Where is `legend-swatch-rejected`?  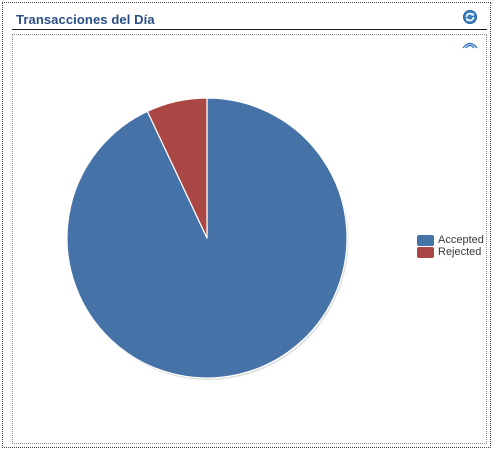 legend-swatch-rejected is located at coordinates (425, 252).